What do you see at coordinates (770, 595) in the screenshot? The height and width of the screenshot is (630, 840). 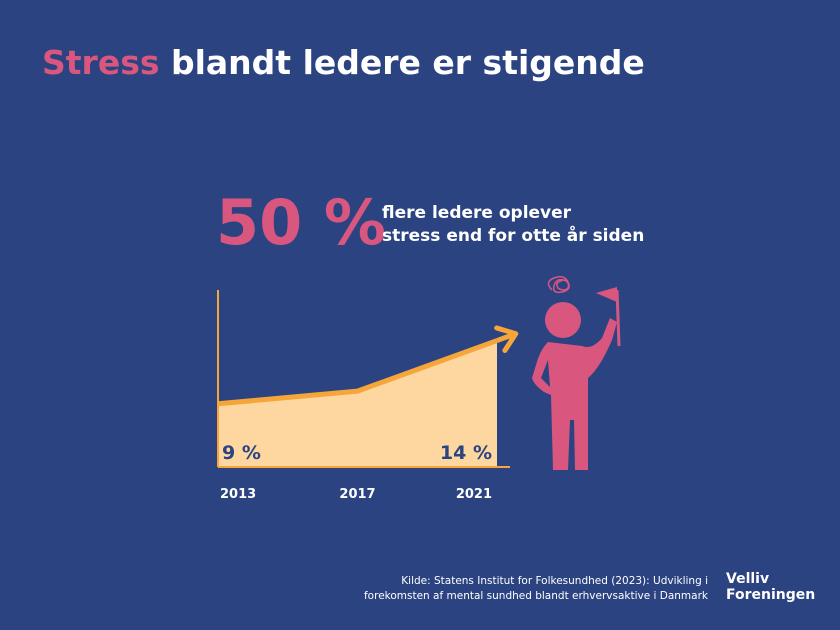 I see `logo: Foreningen` at bounding box center [770, 595].